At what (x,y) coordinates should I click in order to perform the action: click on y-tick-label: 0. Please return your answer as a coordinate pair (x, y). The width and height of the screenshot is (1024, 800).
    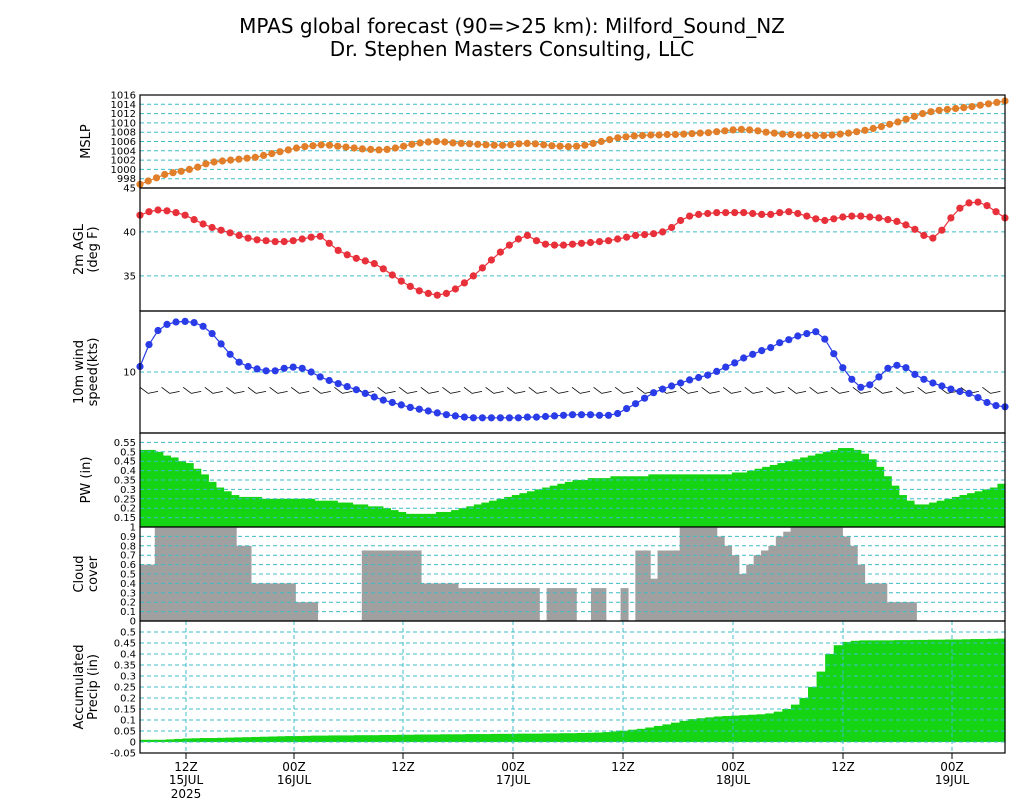
    Looking at the image, I should click on (133, 743).